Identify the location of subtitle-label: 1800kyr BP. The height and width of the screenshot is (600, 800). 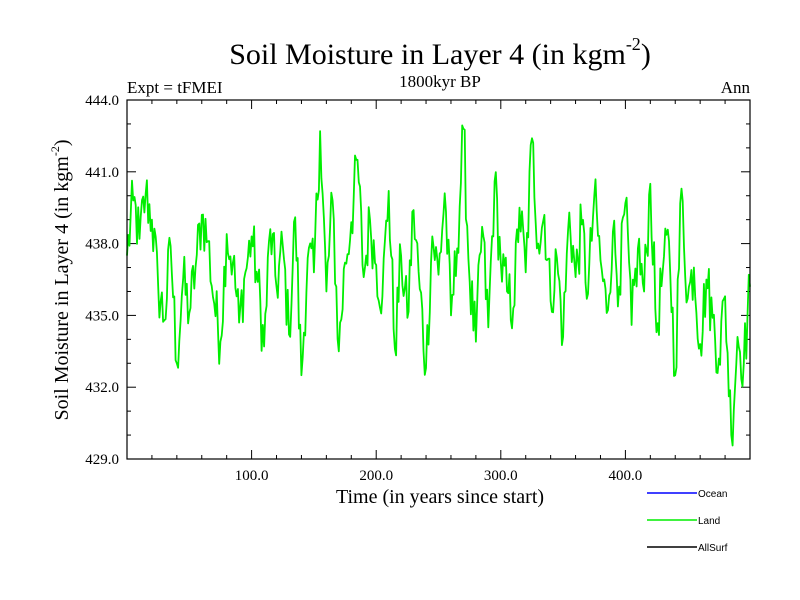
(440, 81).